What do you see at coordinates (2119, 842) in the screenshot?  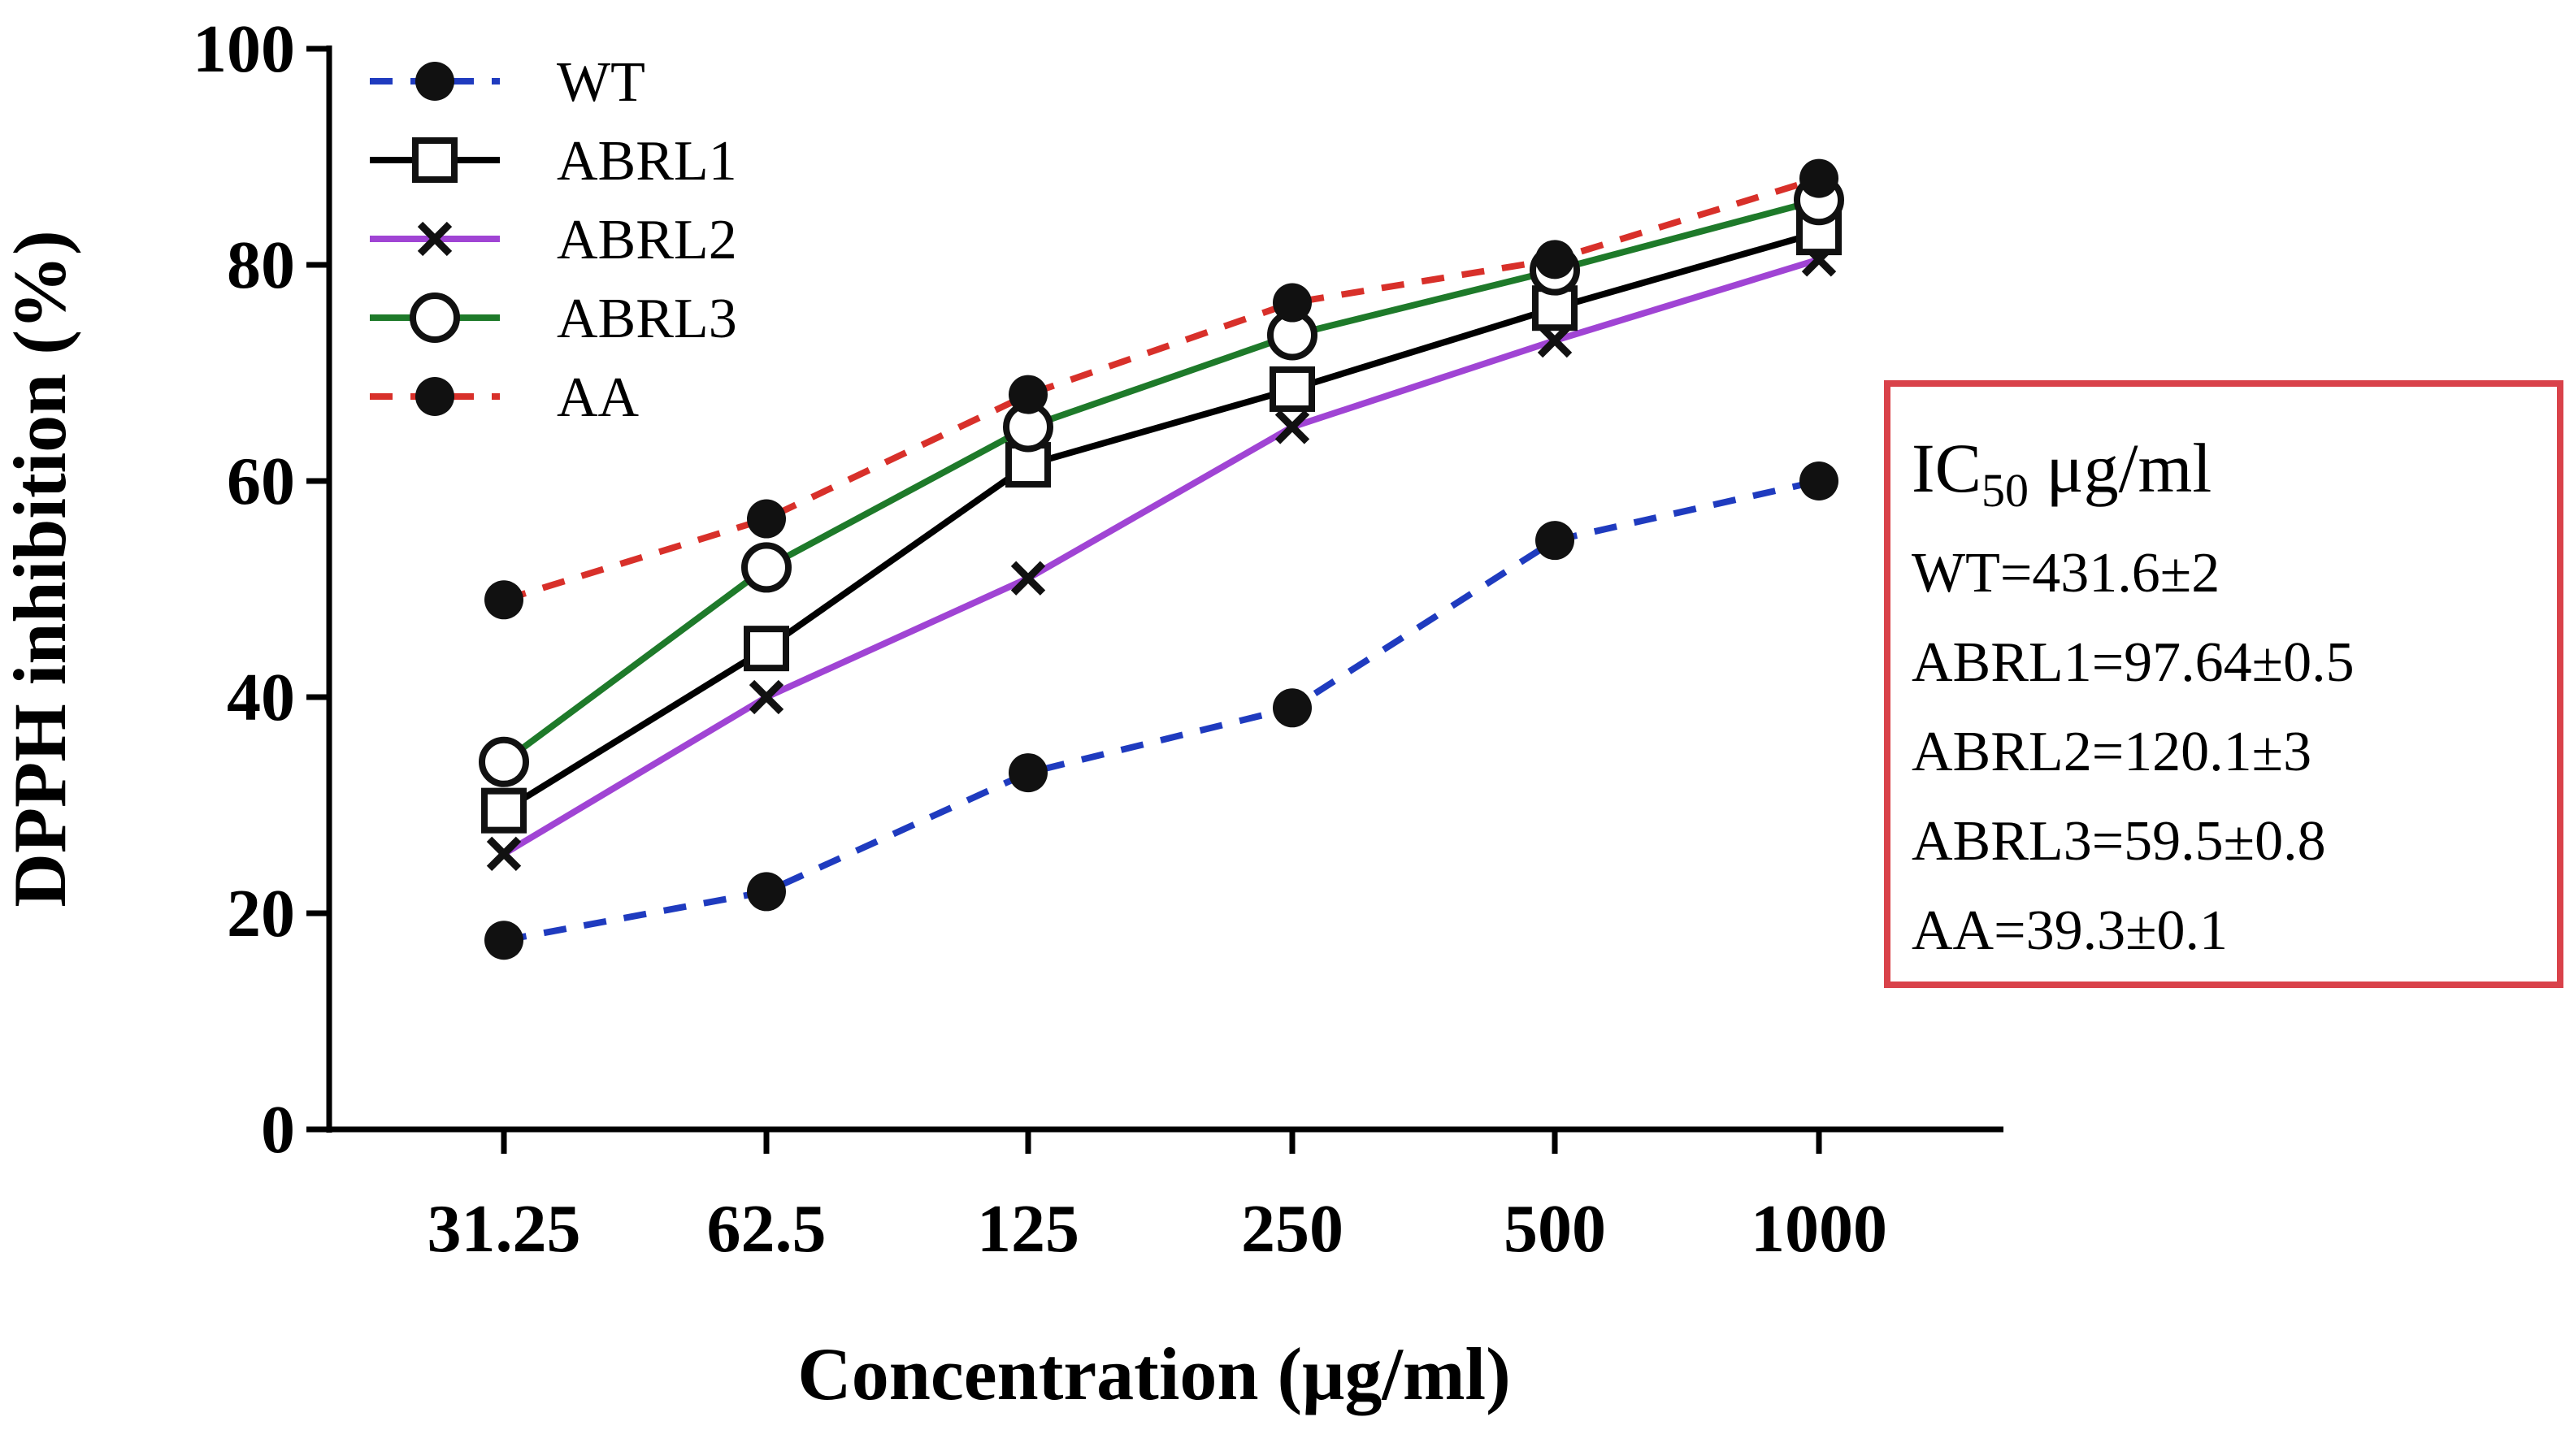 I see `ic50-value-line: ABRL3=59.5±0.8` at bounding box center [2119, 842].